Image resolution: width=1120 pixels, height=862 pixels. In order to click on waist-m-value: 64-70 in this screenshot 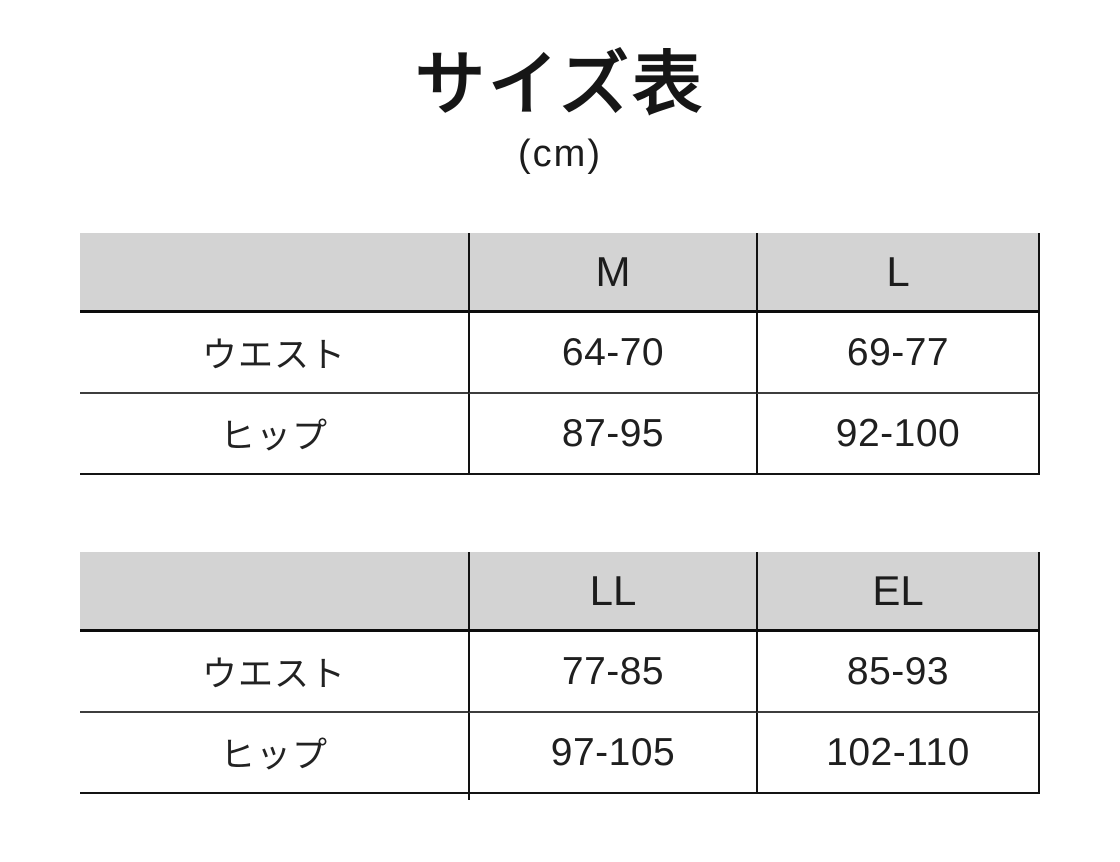, I will do `click(612, 353)`.